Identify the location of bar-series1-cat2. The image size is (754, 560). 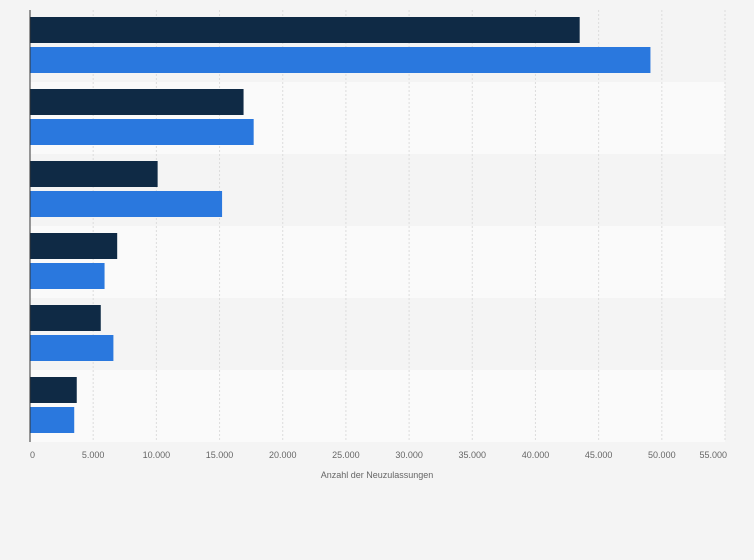
(137, 102).